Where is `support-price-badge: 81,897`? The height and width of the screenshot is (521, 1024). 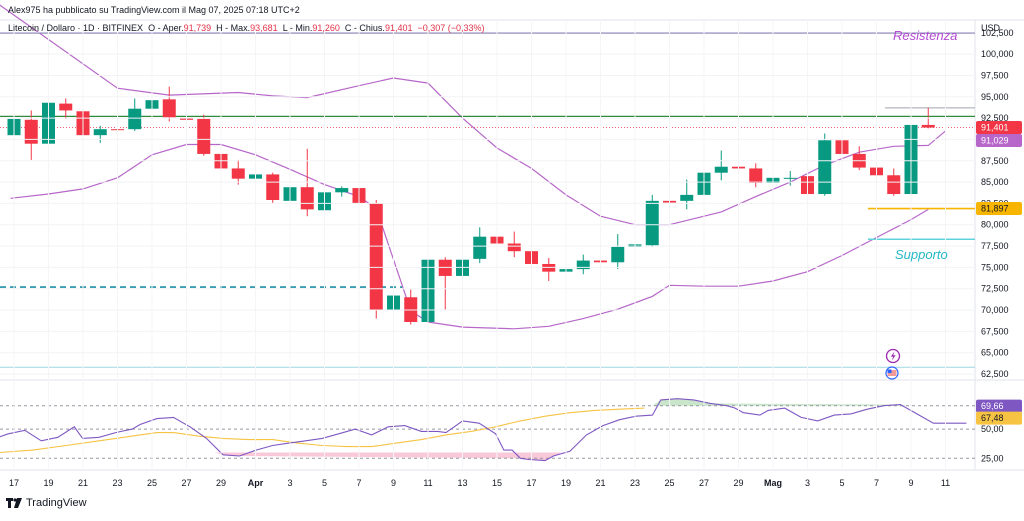
support-price-badge: 81,897 is located at coordinates (995, 209).